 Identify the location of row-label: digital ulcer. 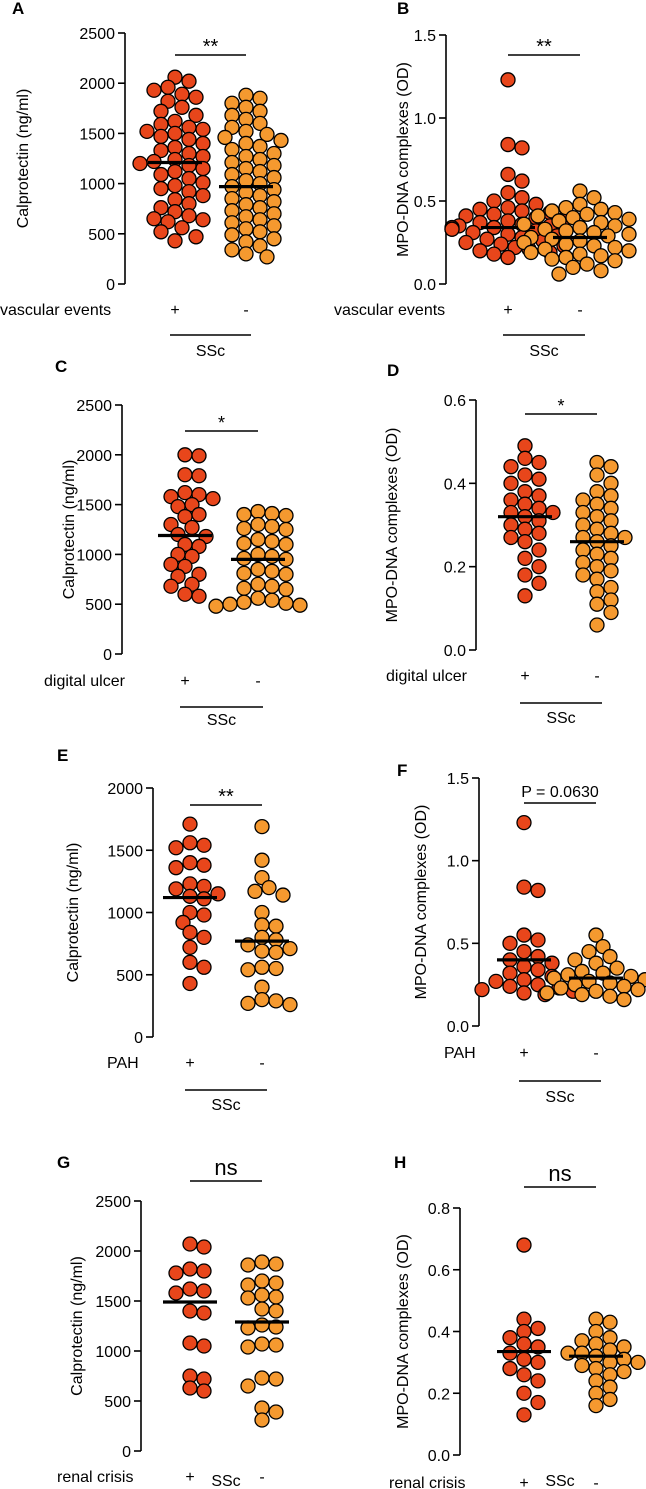
(85, 681).